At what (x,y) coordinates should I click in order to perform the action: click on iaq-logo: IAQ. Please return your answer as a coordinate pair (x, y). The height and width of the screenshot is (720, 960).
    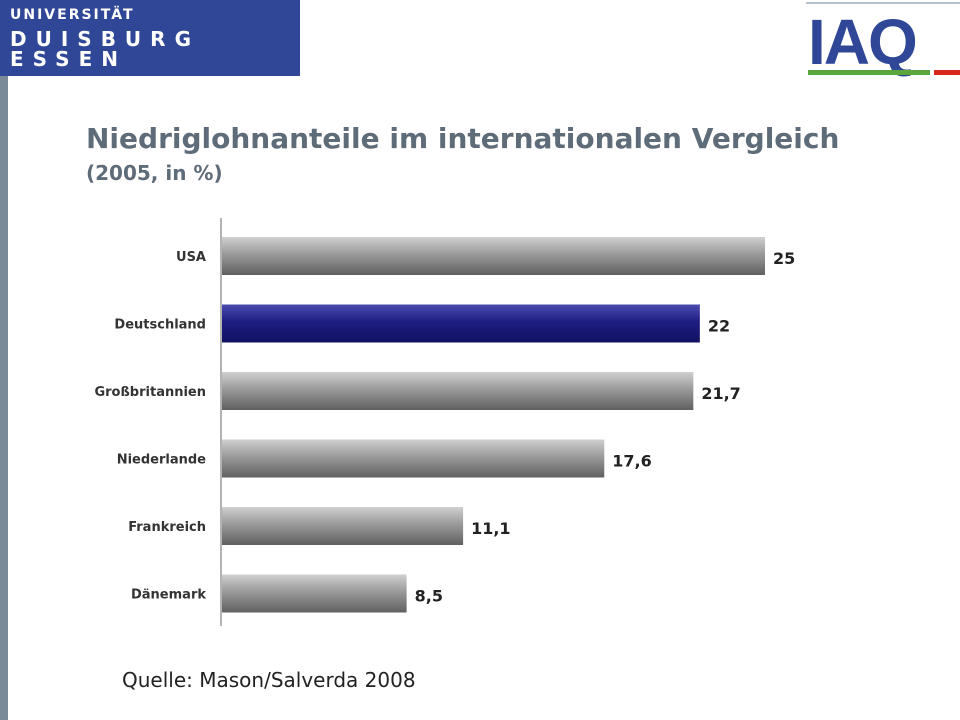
    Looking at the image, I should click on (883, 39).